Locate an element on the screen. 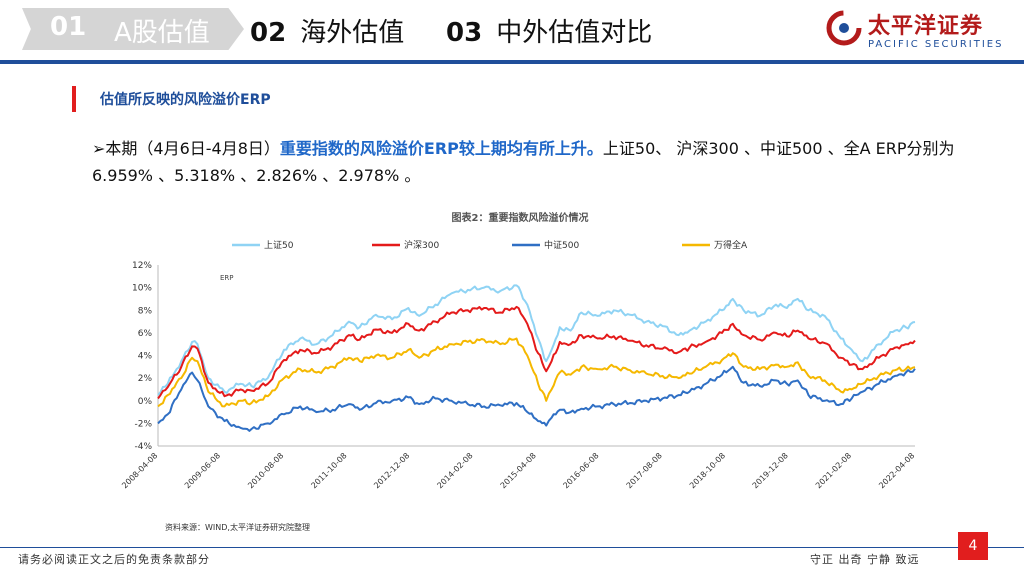 This screenshot has width=1024, height=576. pacific-logo-icon is located at coordinates (844, 28).